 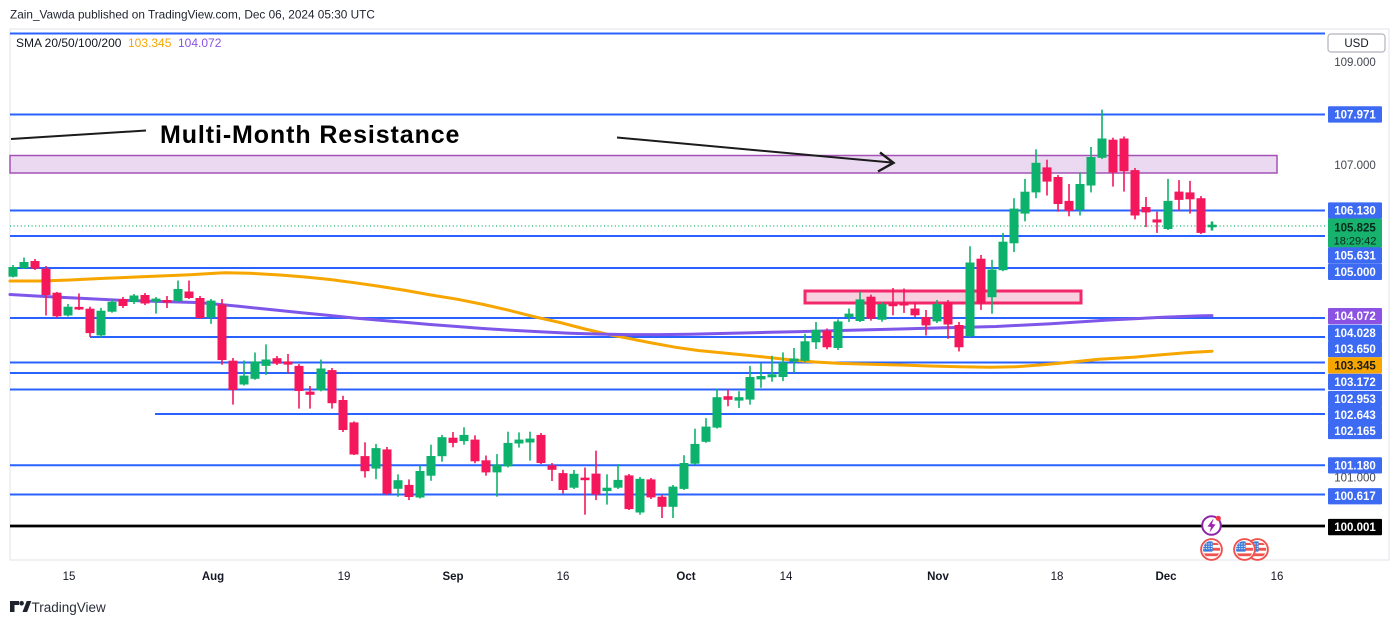 What do you see at coordinates (344, 577) in the screenshot?
I see `svg-text: 19` at bounding box center [344, 577].